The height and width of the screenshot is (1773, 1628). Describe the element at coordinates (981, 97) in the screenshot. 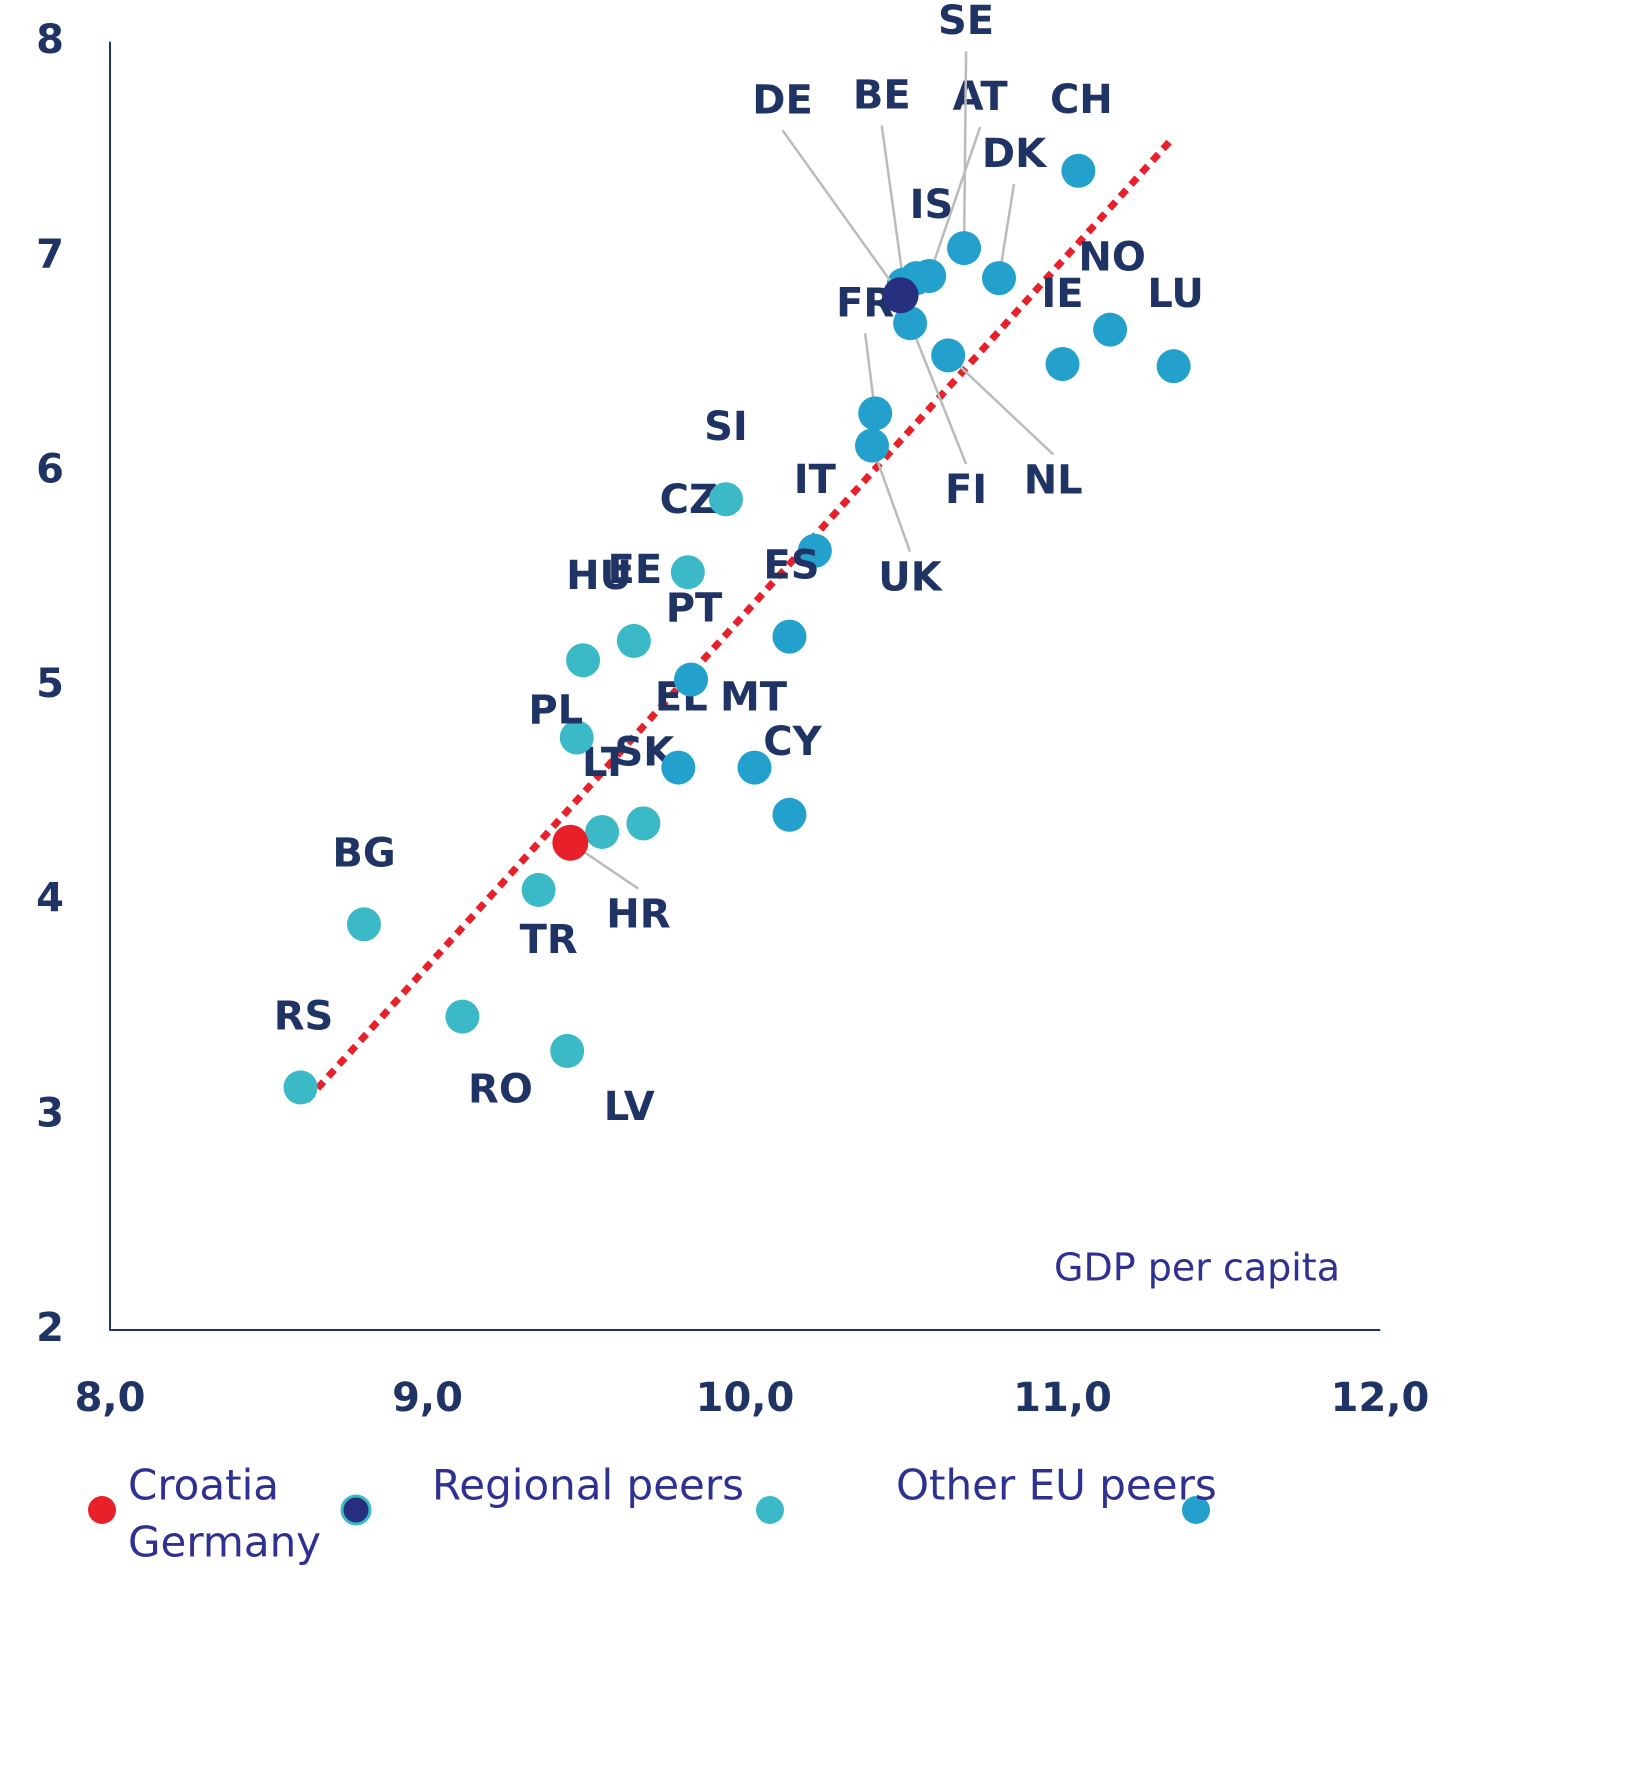

I see `point-label: AT` at that location.